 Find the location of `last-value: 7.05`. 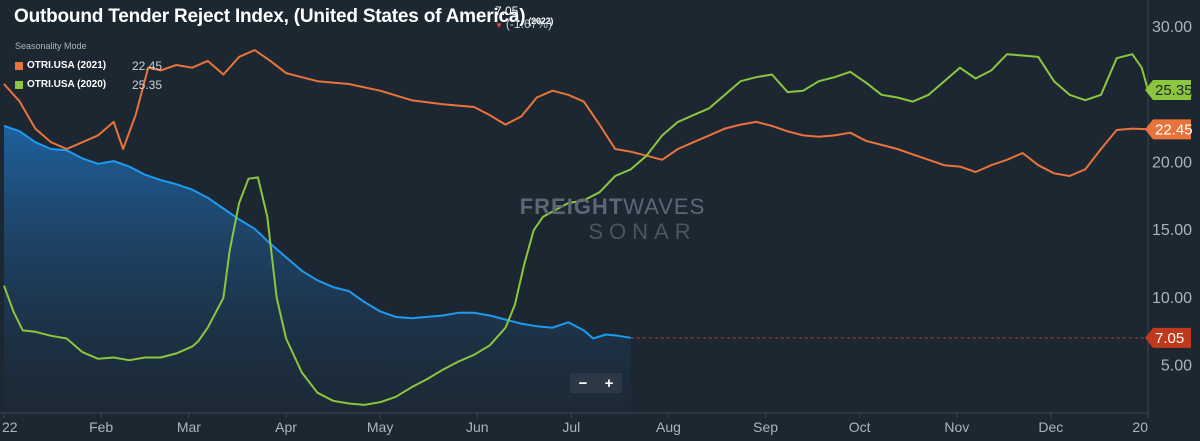

last-value: 7.05 is located at coordinates (507, 11).